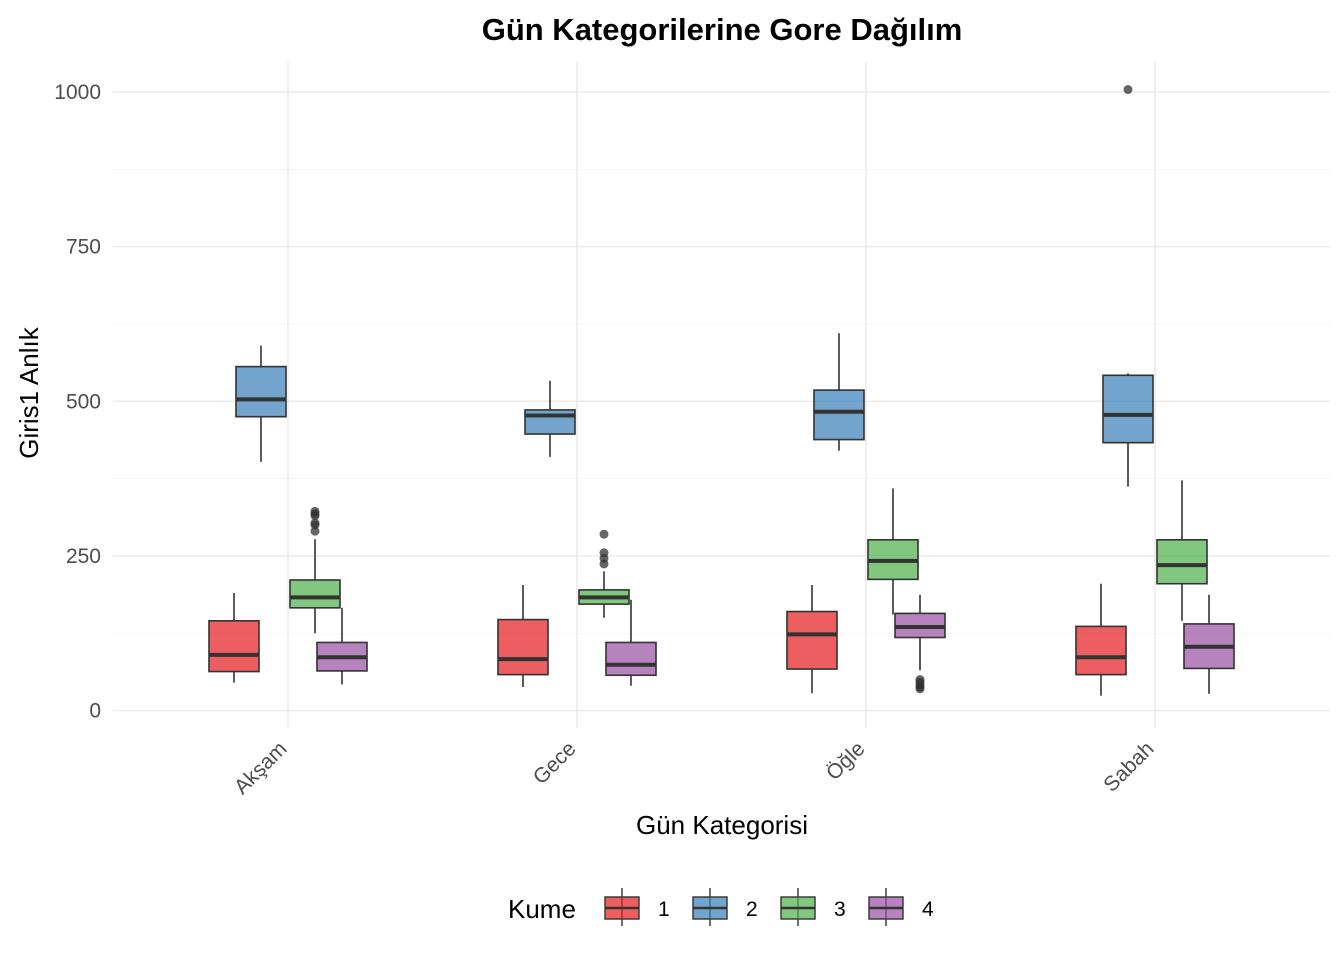  Describe the element at coordinates (342, 646) in the screenshot. I see `box-4-Akşam` at that location.